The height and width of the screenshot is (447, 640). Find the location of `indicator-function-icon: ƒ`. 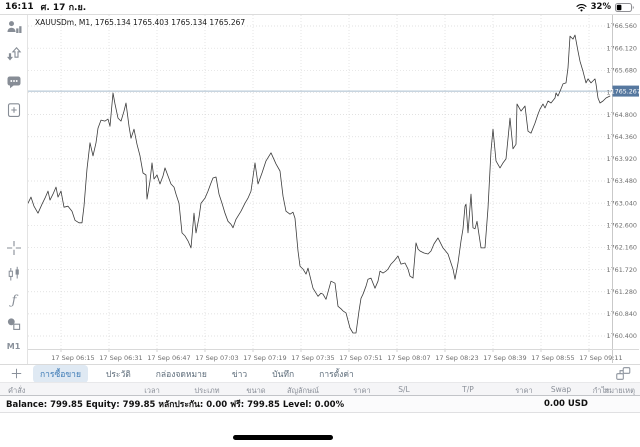

indicator-function-icon: ƒ is located at coordinates (14, 300).